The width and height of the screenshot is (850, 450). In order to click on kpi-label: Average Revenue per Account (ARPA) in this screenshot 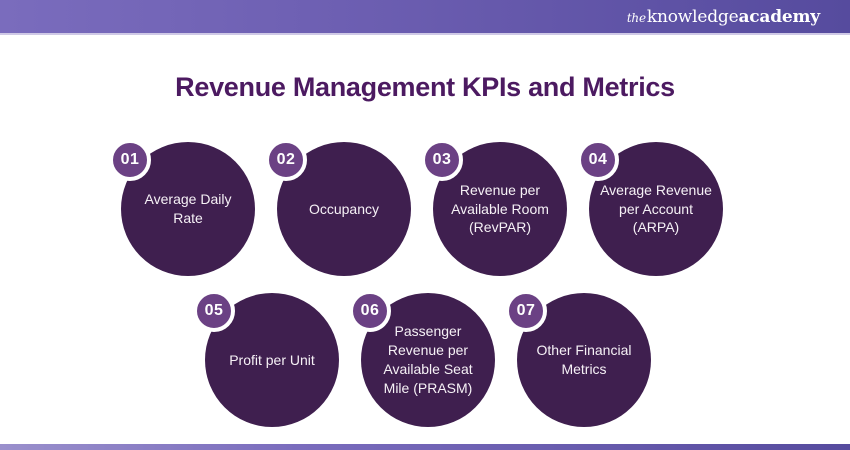, I will do `click(656, 208)`.